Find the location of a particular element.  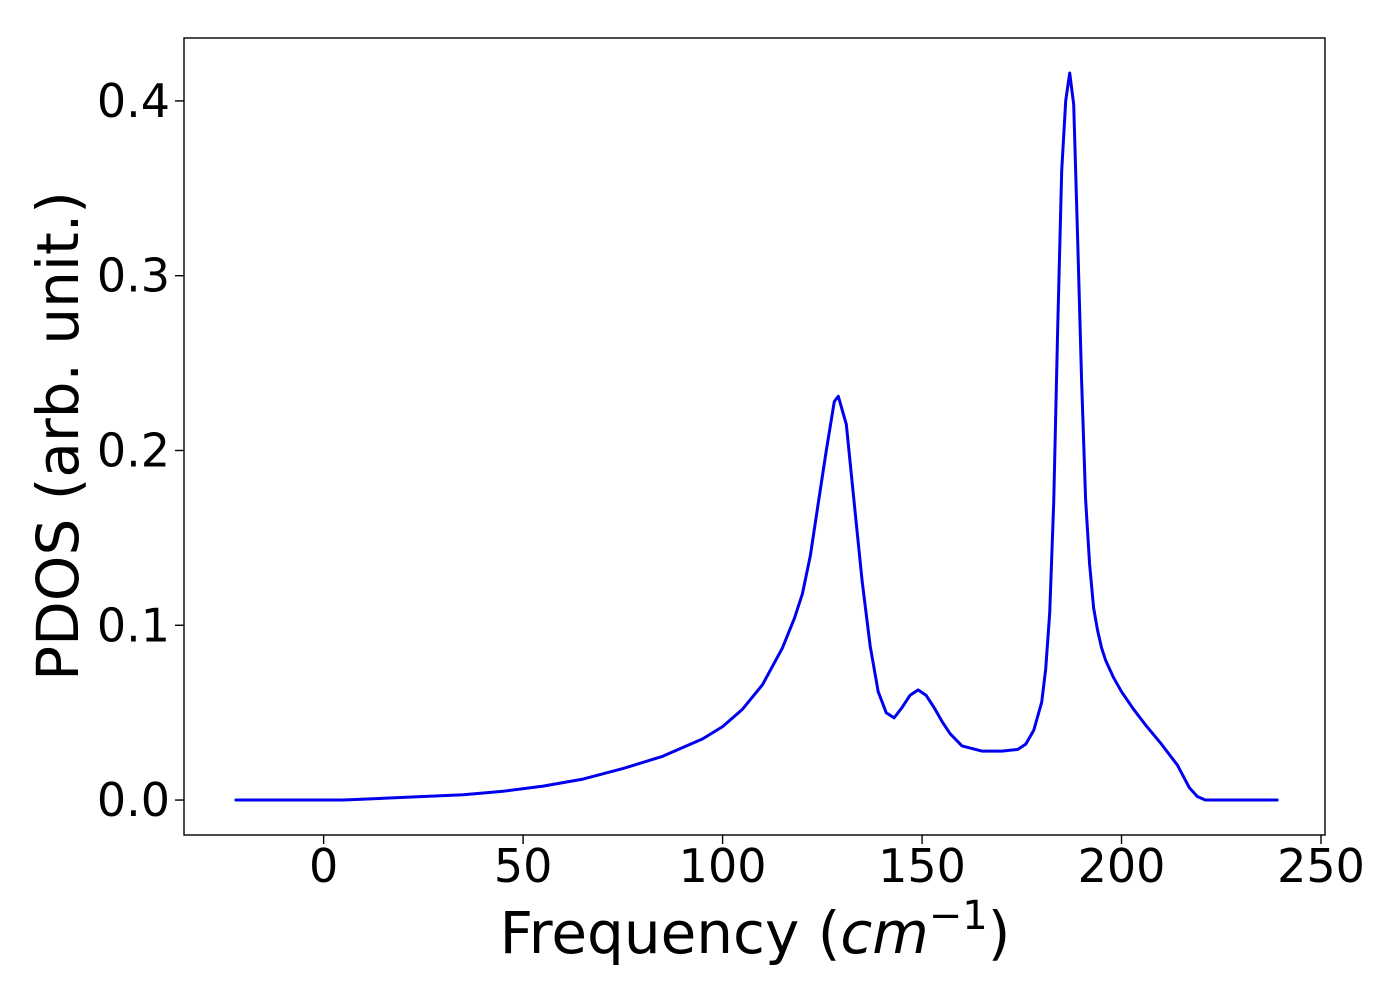

x-axis-label: Frequency (cm−1) is located at coordinates (755, 930).